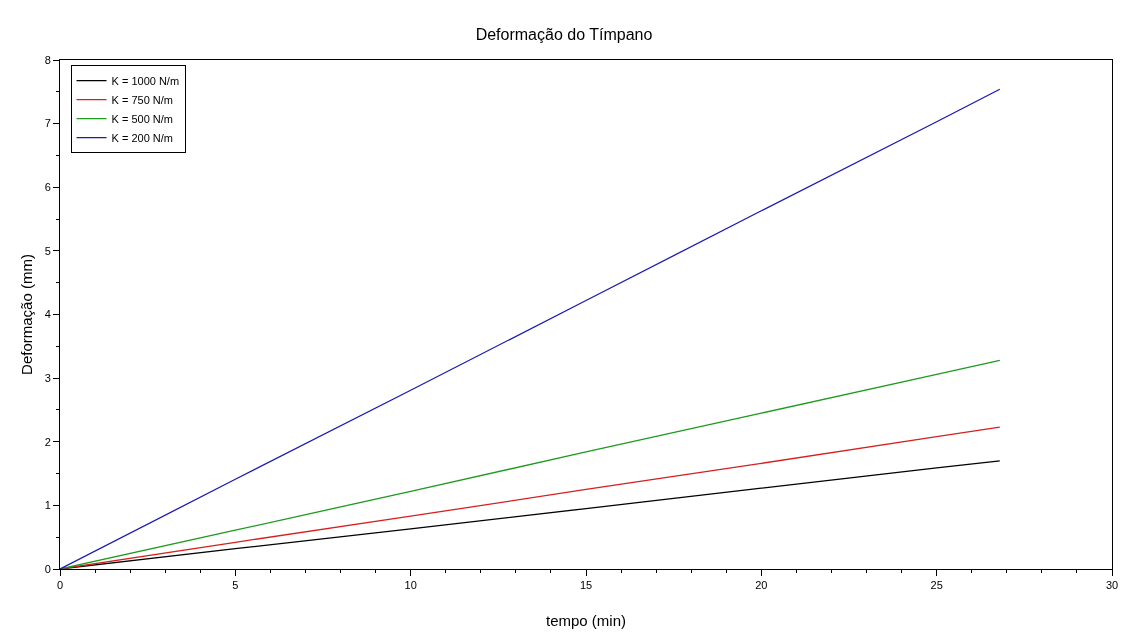 The image size is (1128, 637). What do you see at coordinates (586, 621) in the screenshot?
I see `x-axis-title: tempo (min)` at bounding box center [586, 621].